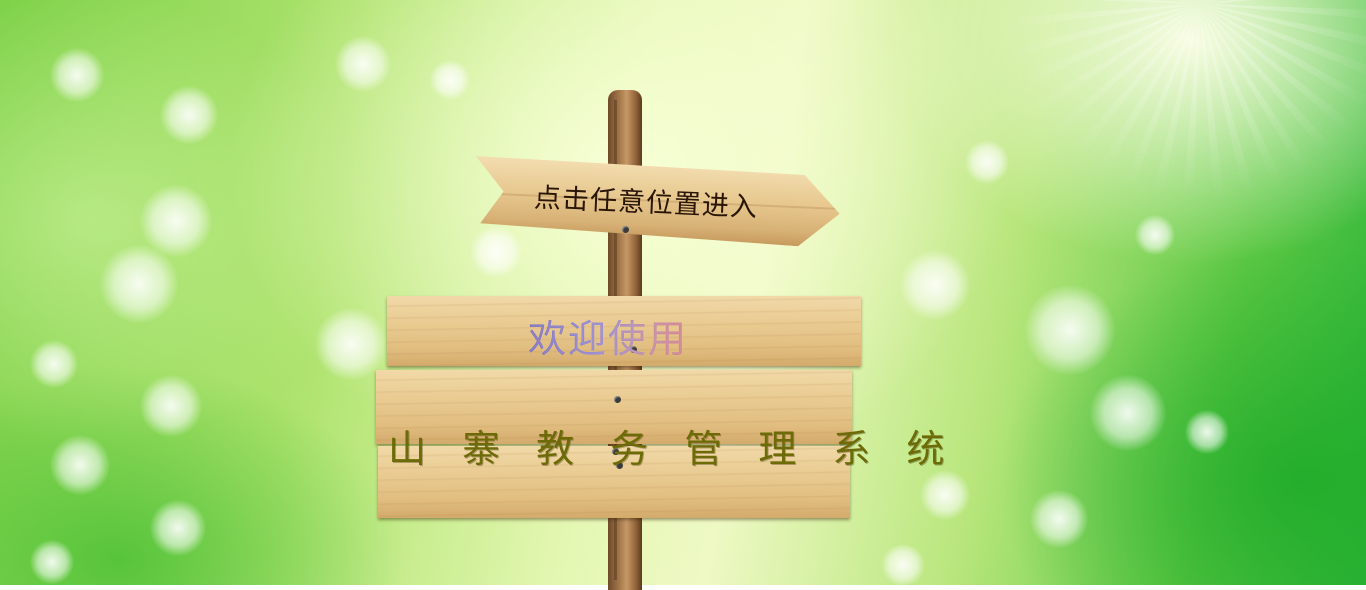  I want to click on wood-plank-bottom, so click(614, 482).